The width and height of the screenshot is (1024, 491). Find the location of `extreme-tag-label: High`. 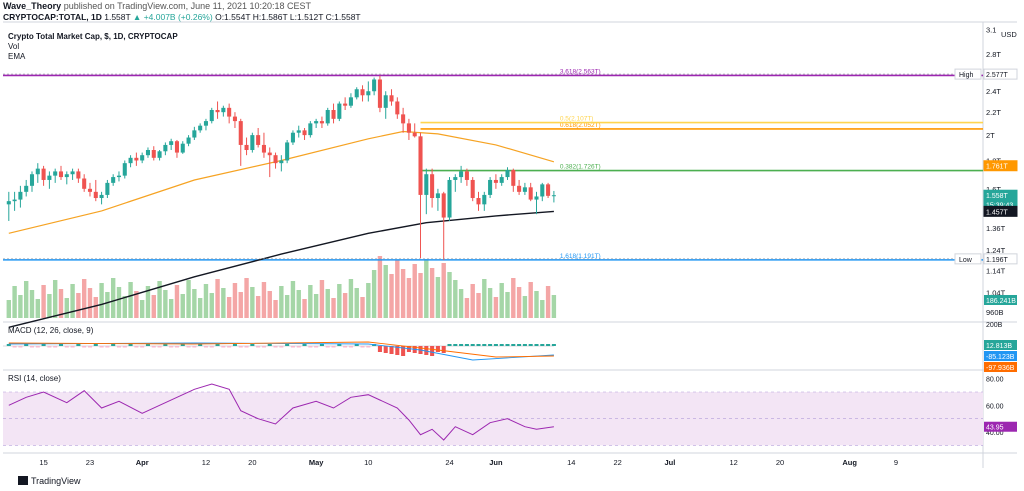

extreme-tag-label: High is located at coordinates (966, 75).